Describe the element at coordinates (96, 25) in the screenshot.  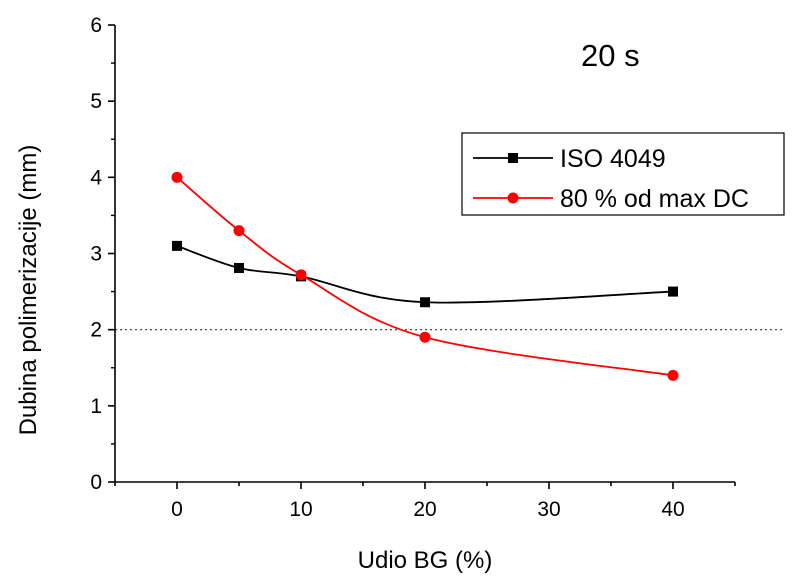
I see `y-tick-label: 6` at that location.